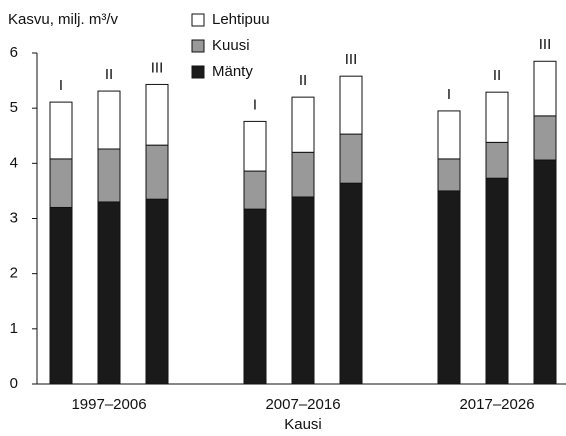 Image resolution: width=566 pixels, height=436 pixels. Describe the element at coordinates (63, 19) in the screenshot. I see `y-axis-label: Kasvu, milj. m³/v` at that location.